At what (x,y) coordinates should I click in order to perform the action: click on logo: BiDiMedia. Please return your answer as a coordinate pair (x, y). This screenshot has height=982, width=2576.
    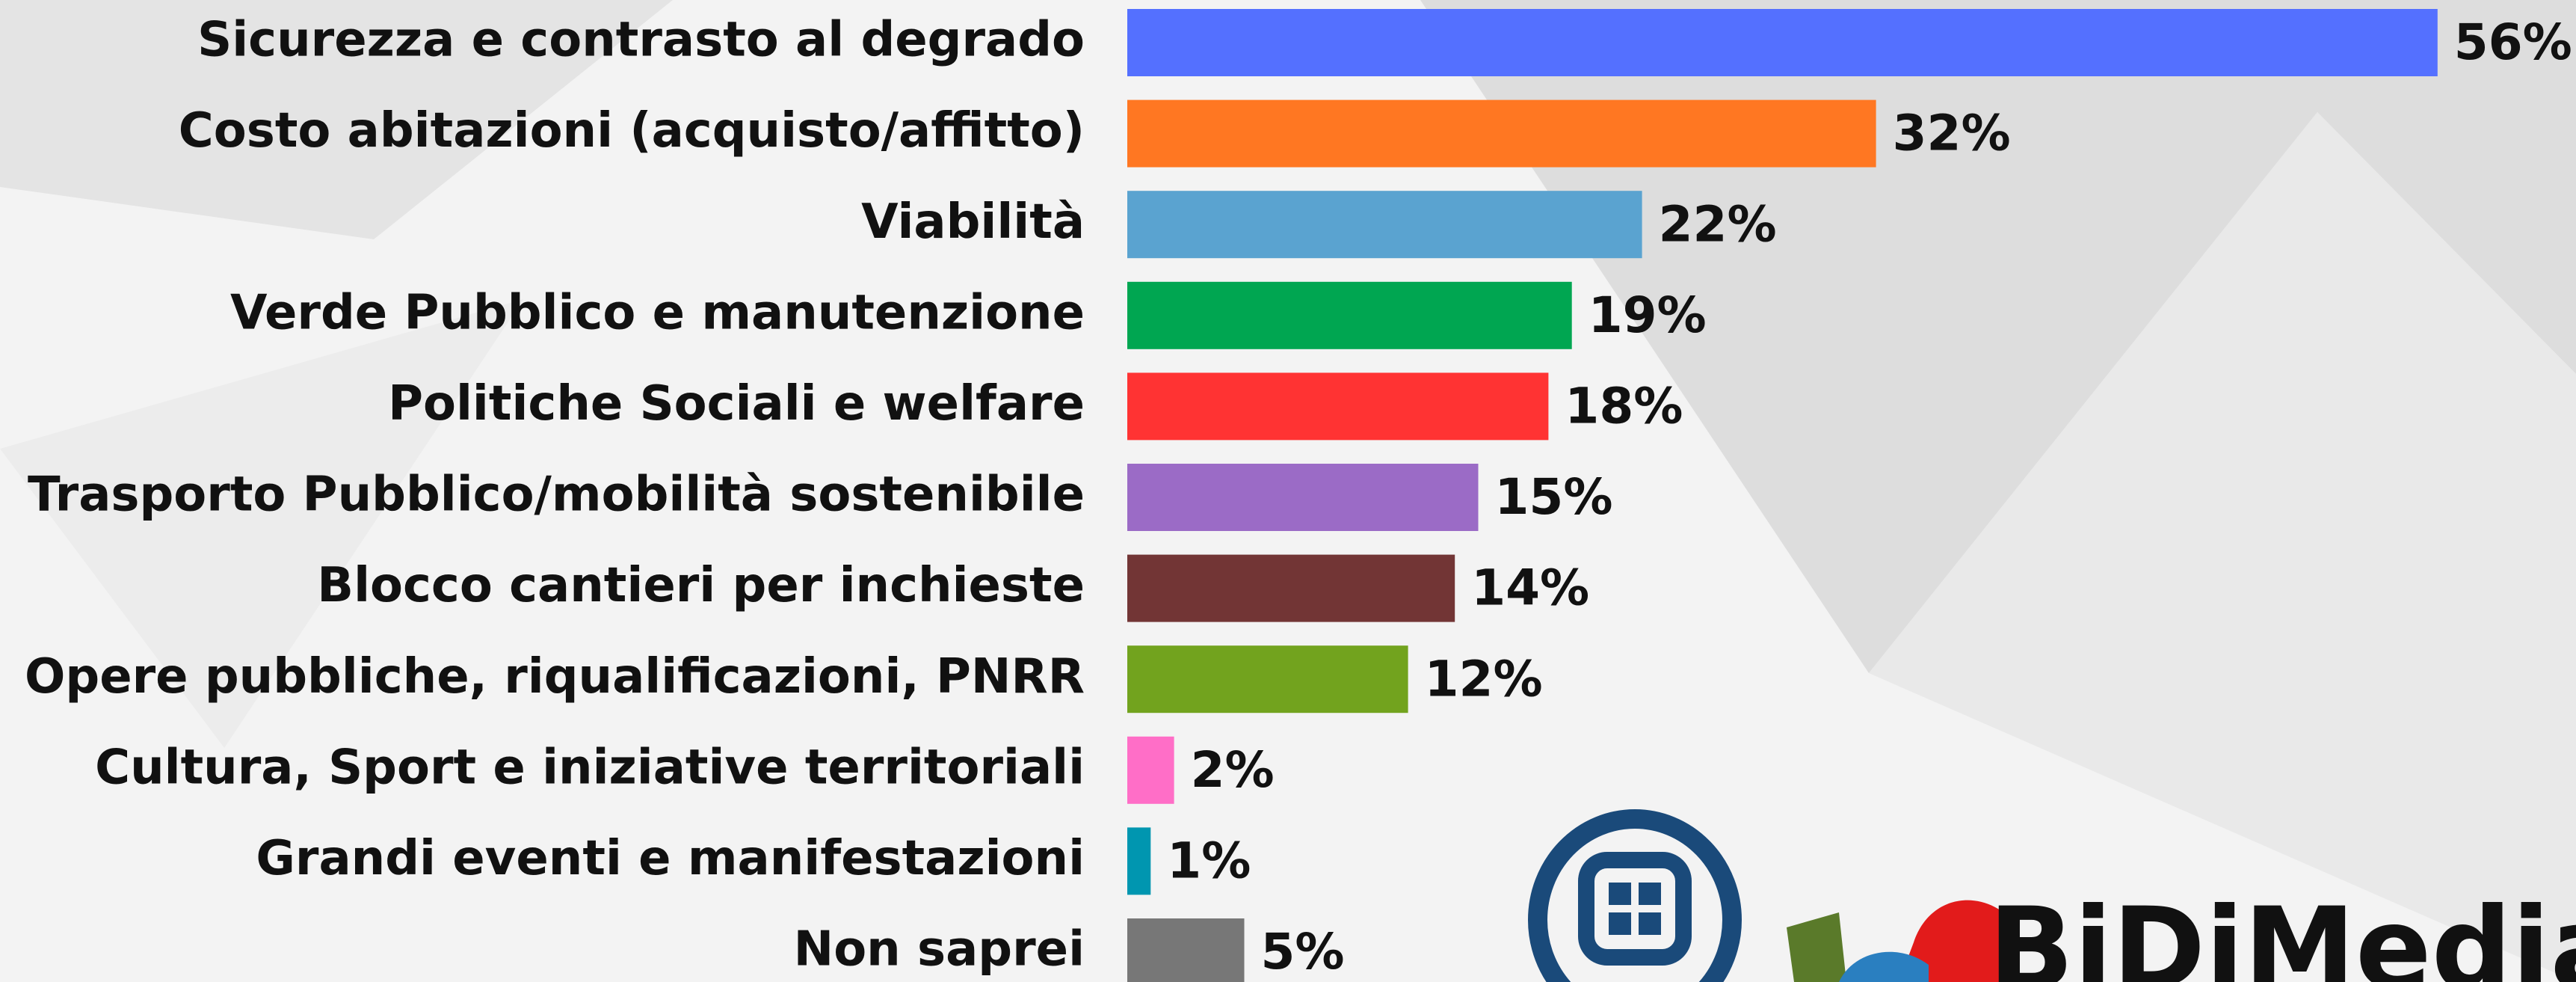
    Looking at the image, I should click on (2052, 895).